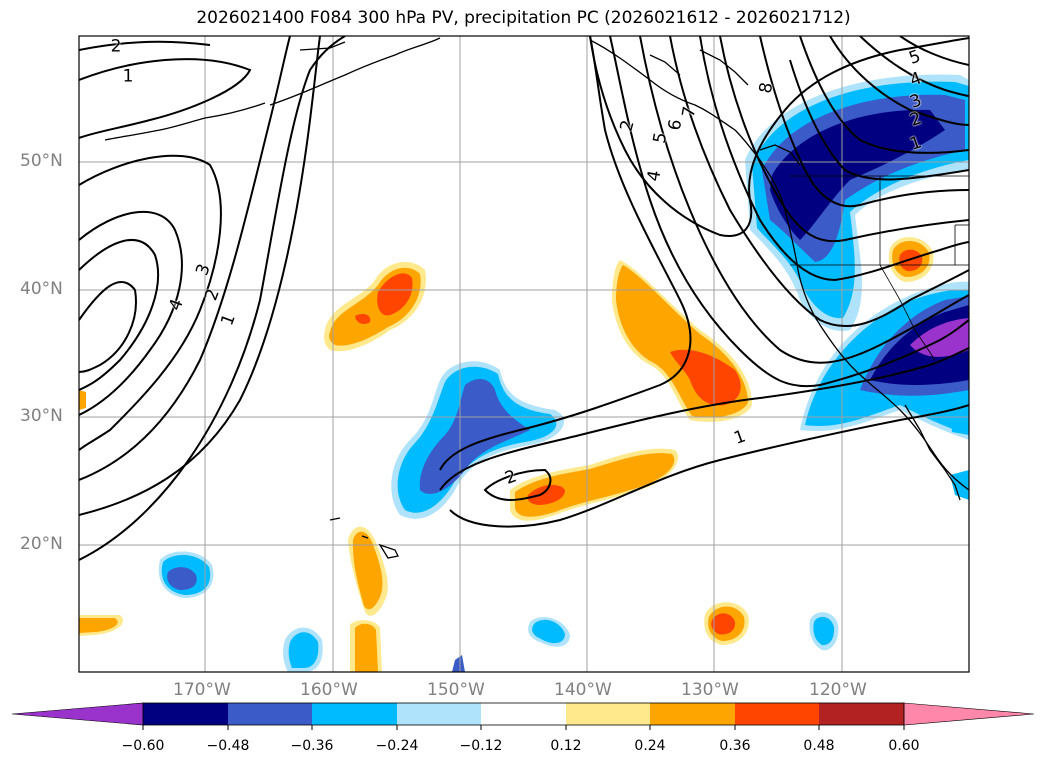 The image size is (1047, 765). I want to click on lon-label-150w: 150°W, so click(456, 690).